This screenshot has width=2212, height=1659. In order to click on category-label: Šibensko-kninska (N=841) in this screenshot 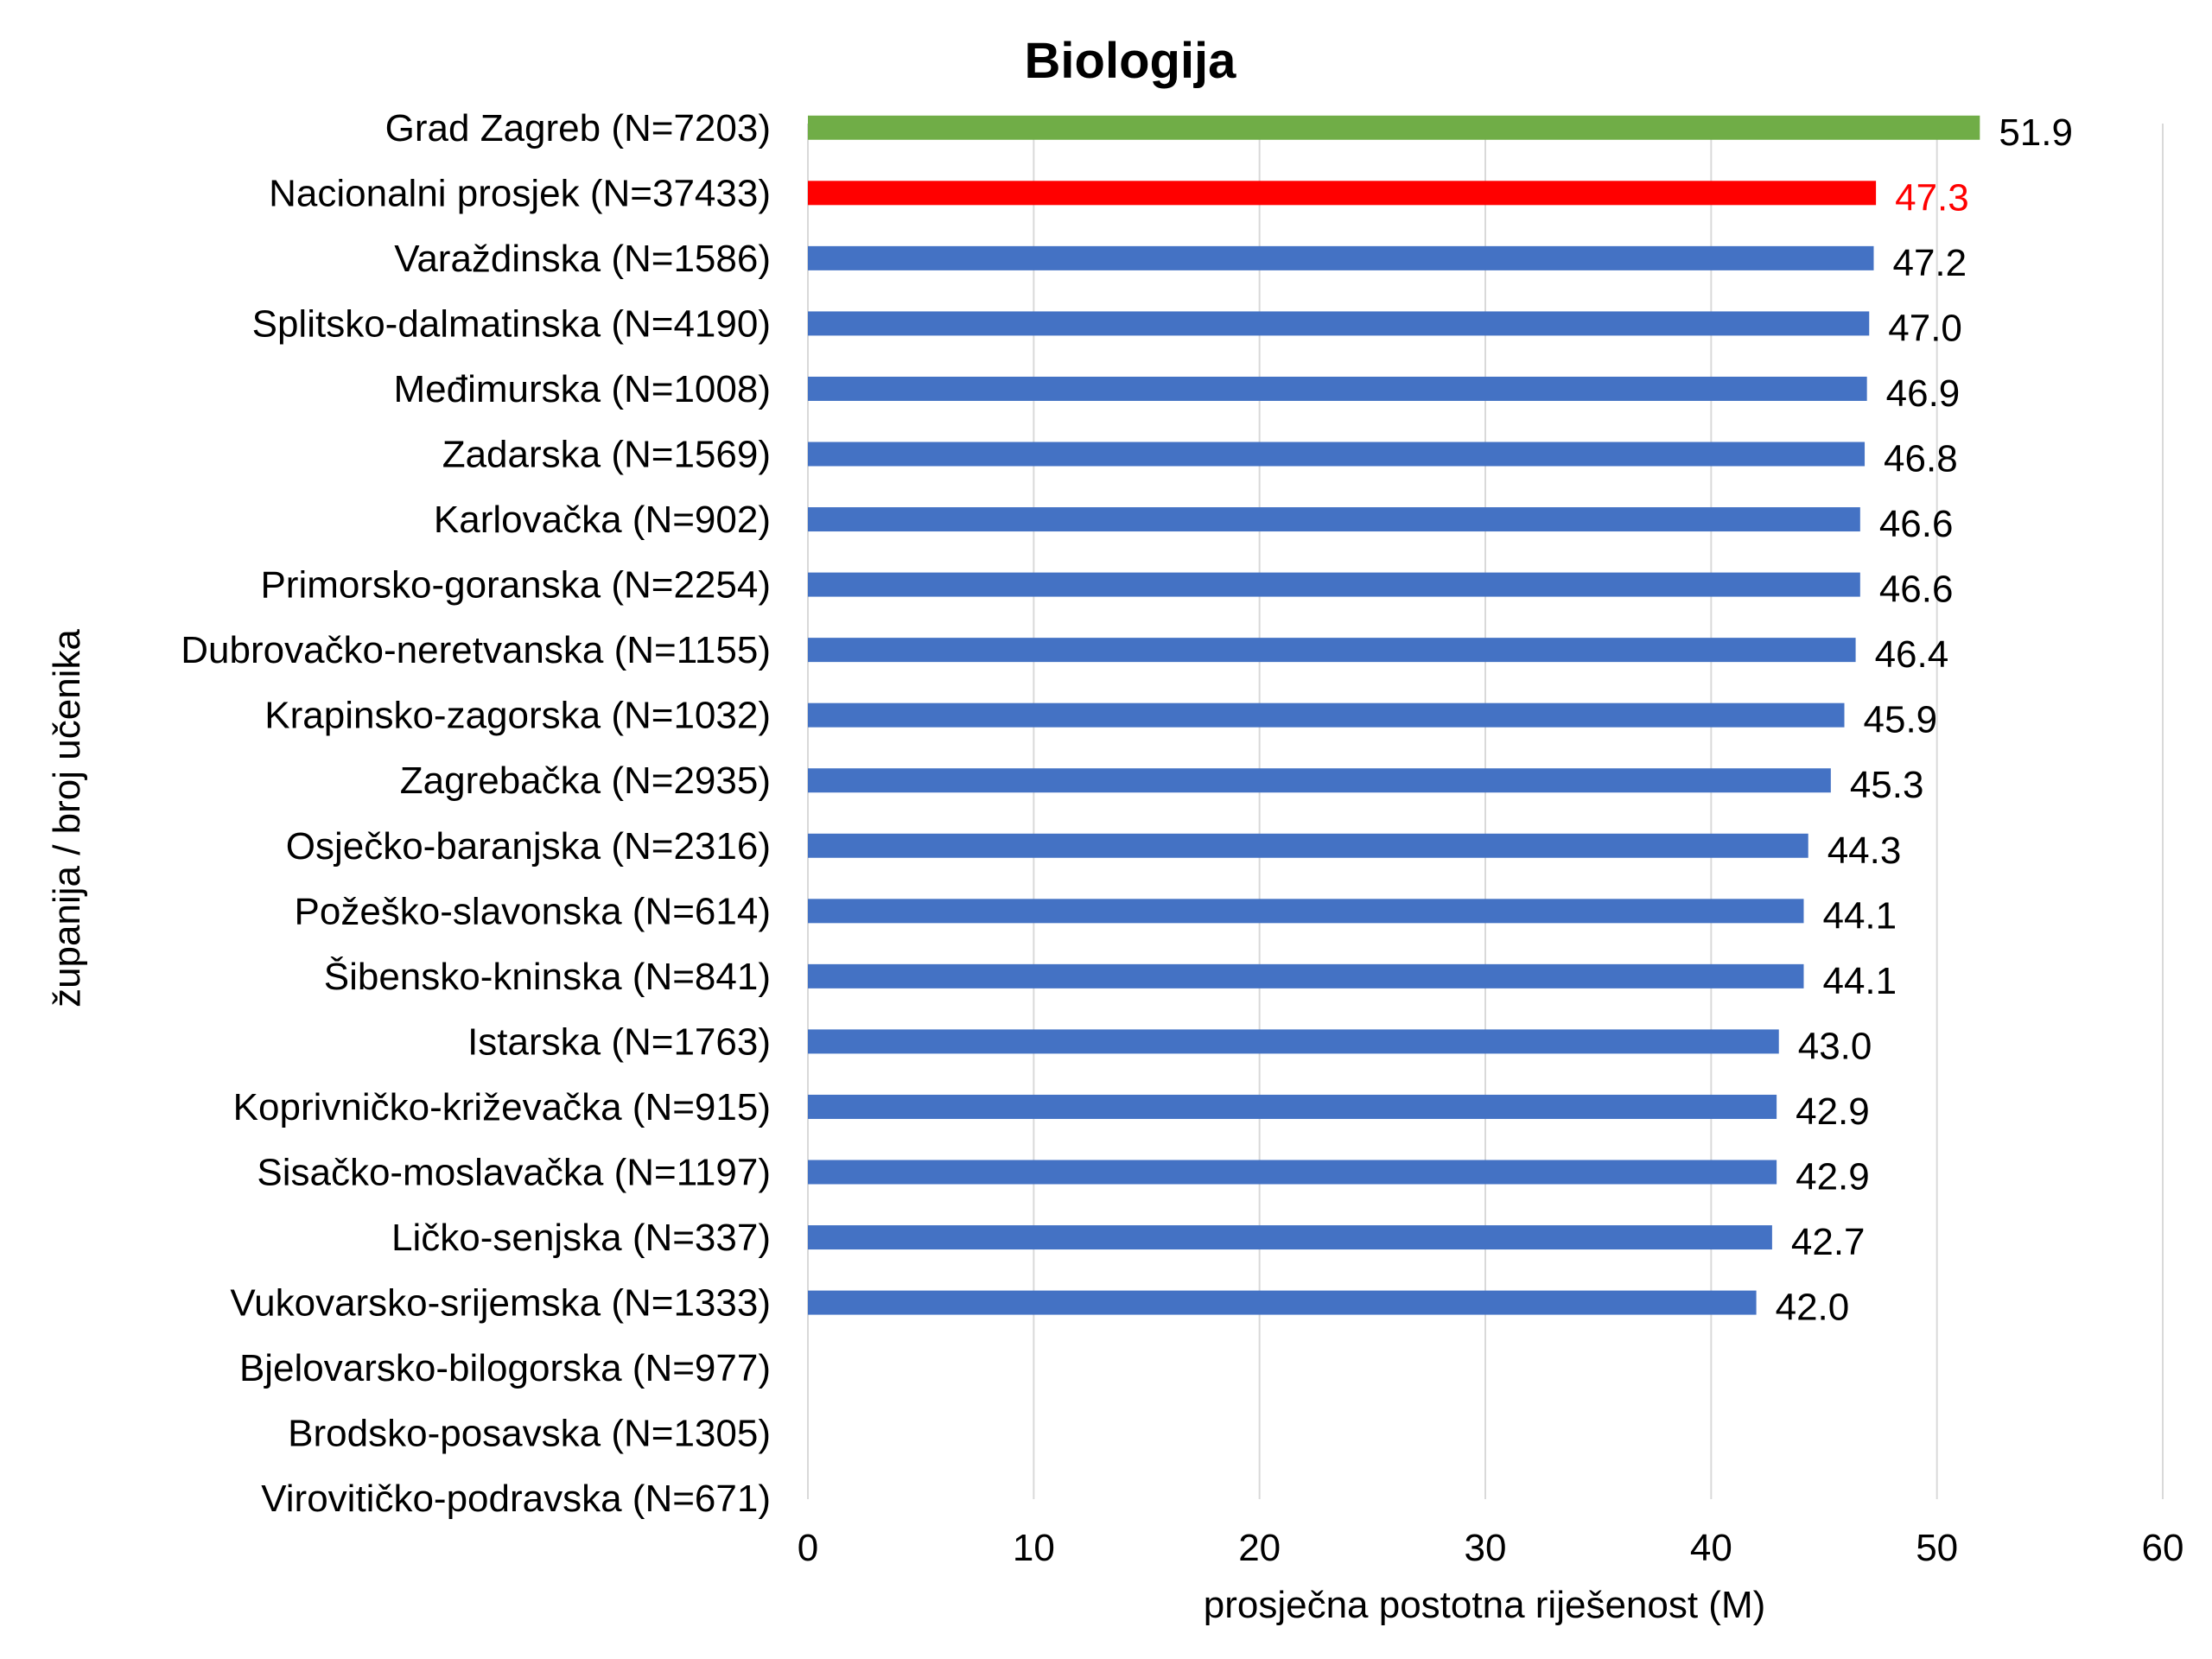, I will do `click(547, 976)`.